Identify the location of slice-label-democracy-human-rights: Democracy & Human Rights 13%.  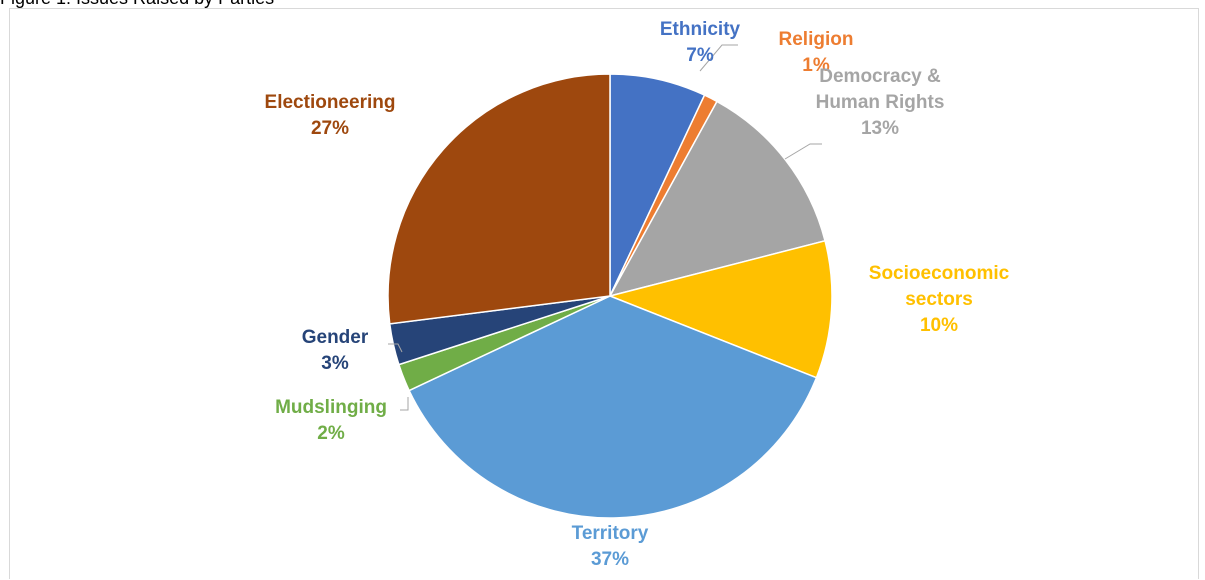
(880, 102).